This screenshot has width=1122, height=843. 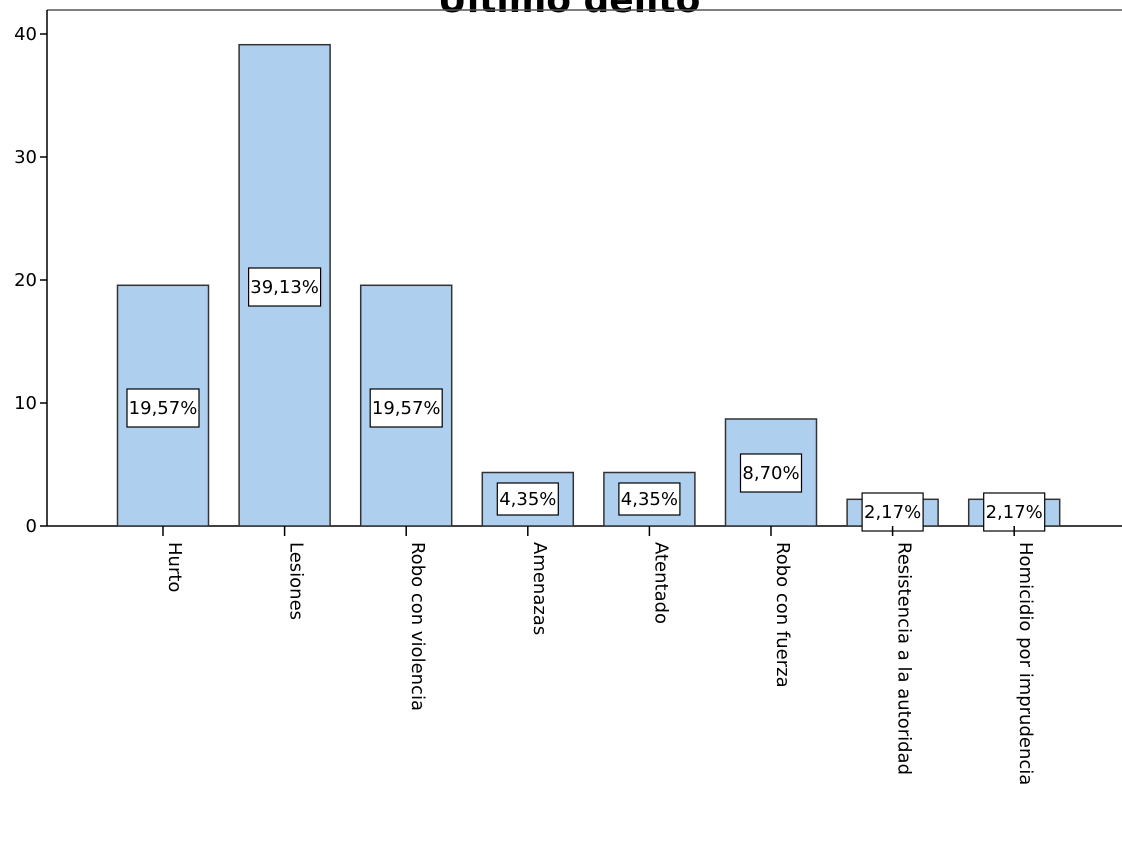 I want to click on x-tick-label: Resistencia a la autoridad, so click(x=904, y=658).